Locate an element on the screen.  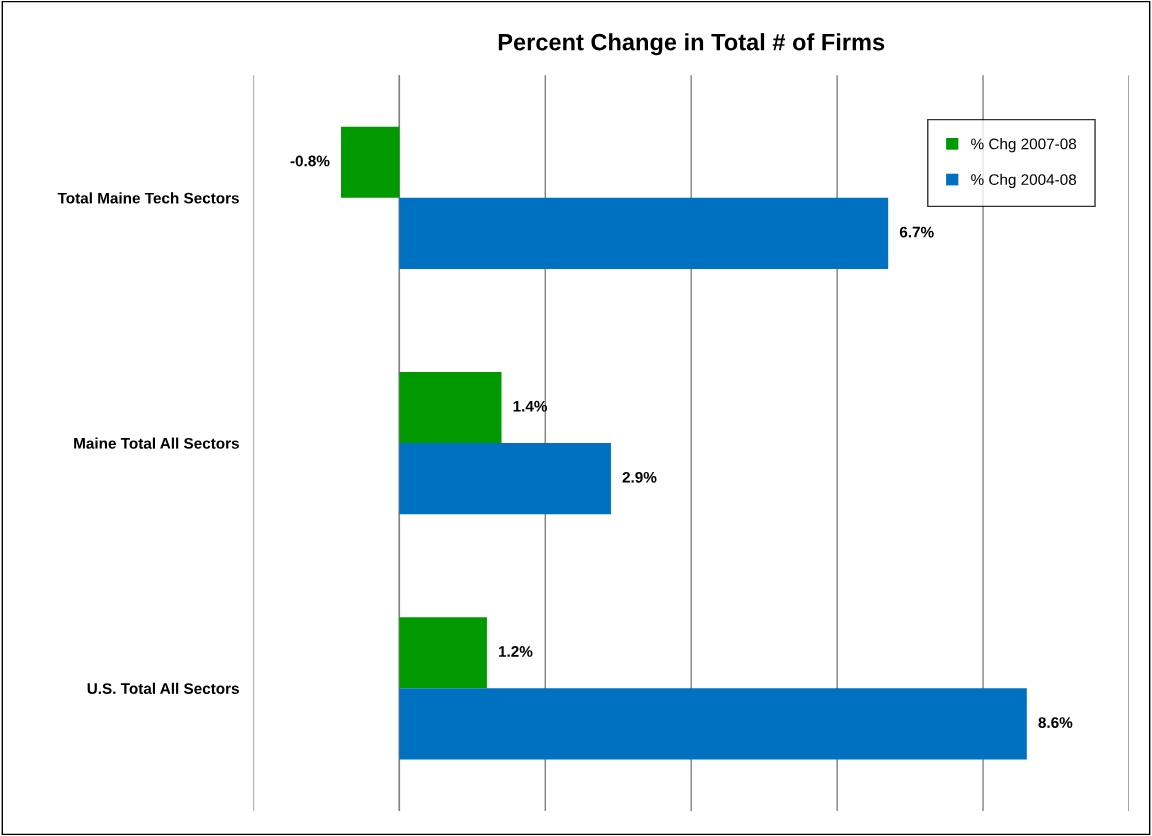
data-label: 6.7% is located at coordinates (916, 232).